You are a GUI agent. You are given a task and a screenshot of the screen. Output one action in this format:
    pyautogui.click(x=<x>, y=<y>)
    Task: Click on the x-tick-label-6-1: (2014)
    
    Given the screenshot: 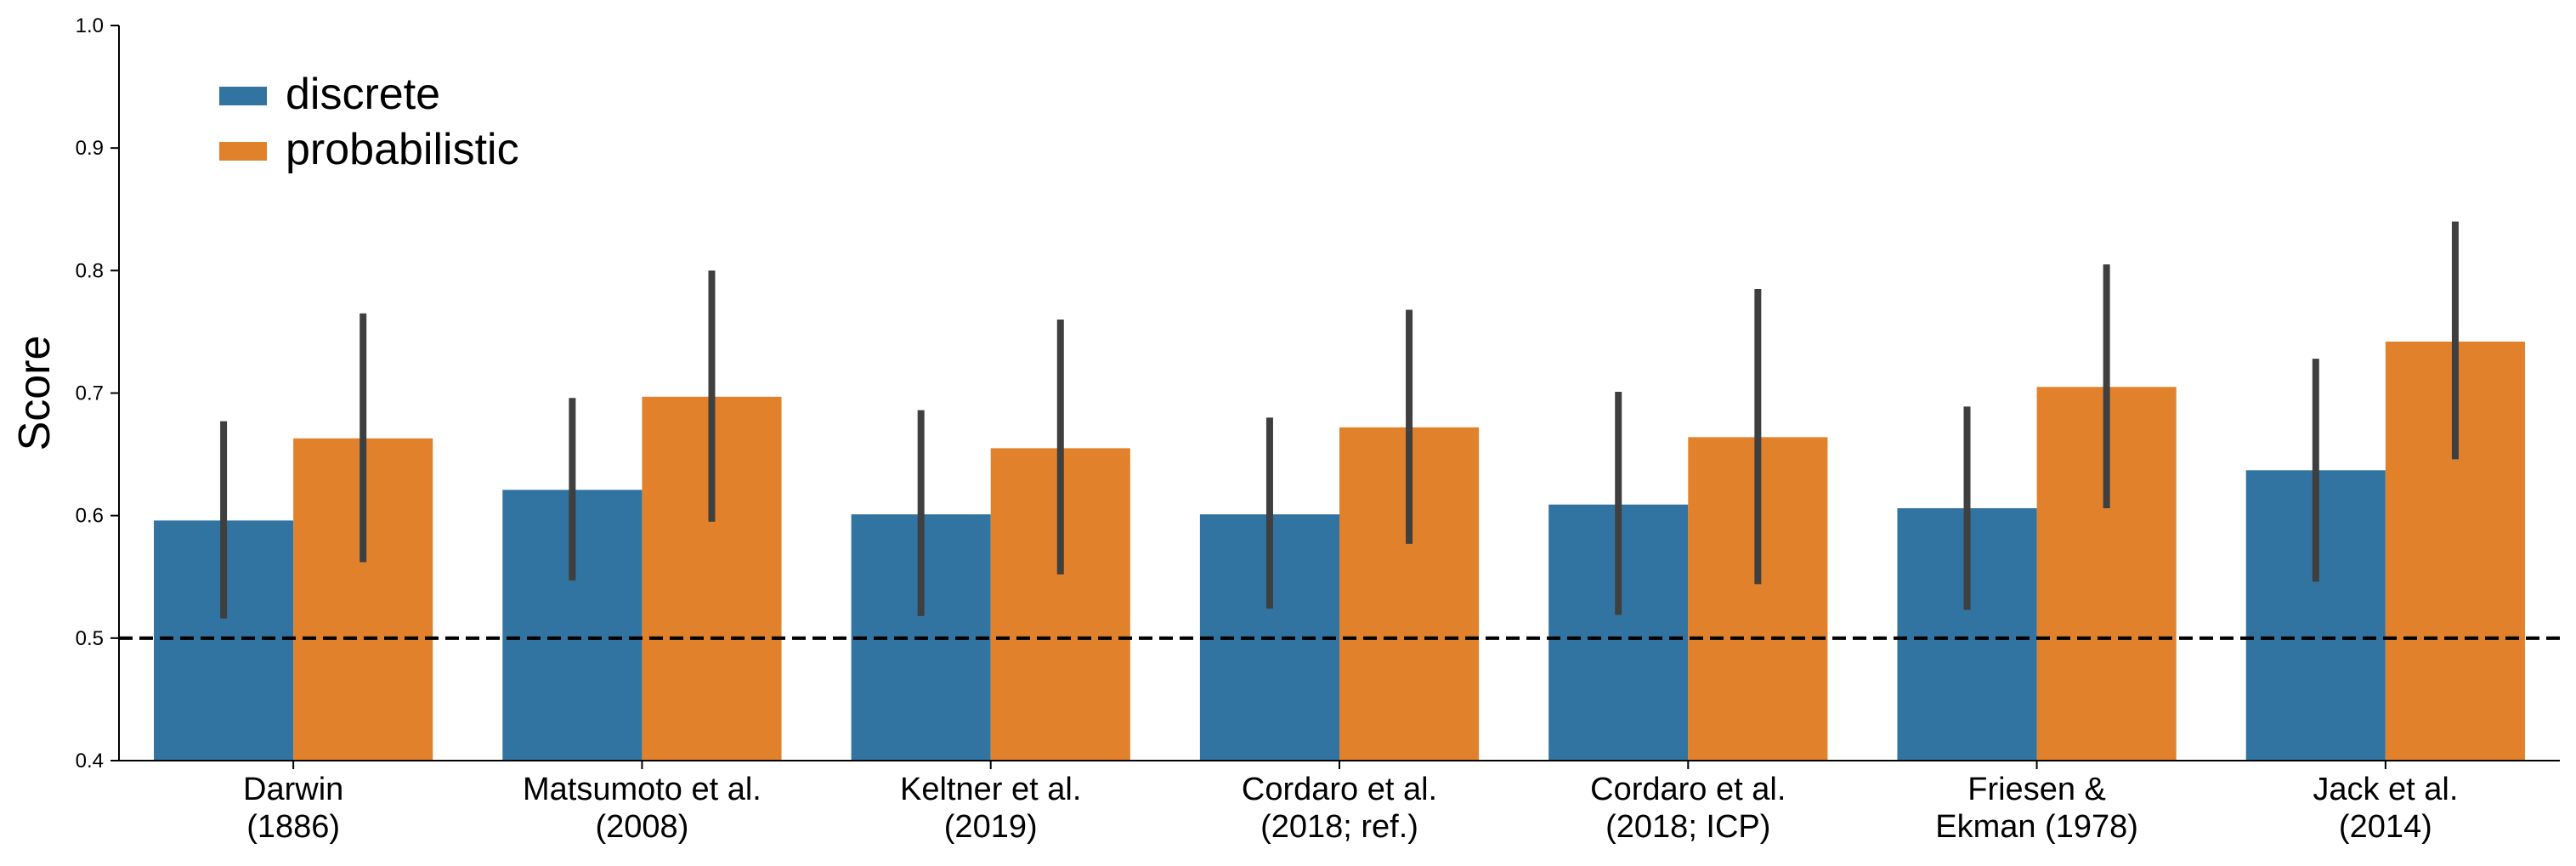 What is the action you would take?
    pyautogui.click(x=2385, y=827)
    